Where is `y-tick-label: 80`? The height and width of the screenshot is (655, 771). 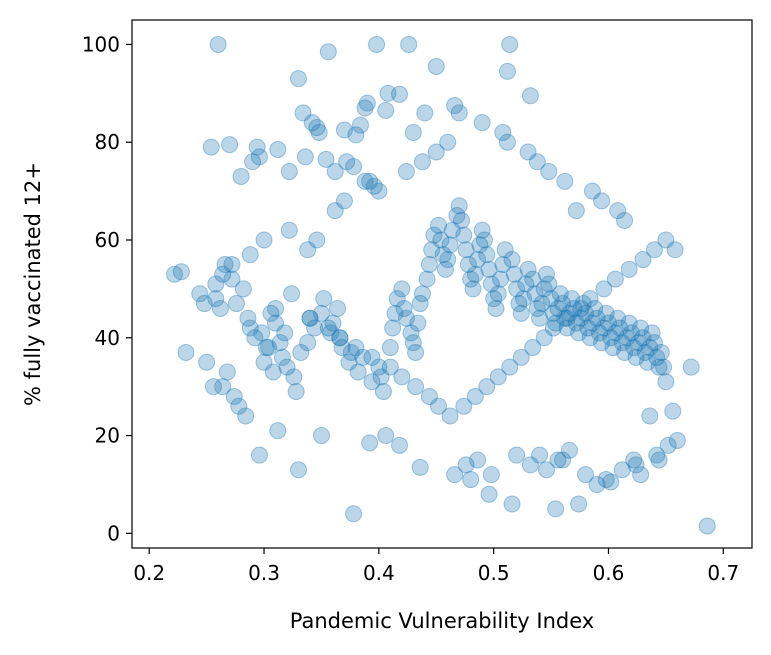 y-tick-label: 80 is located at coordinates (107, 142).